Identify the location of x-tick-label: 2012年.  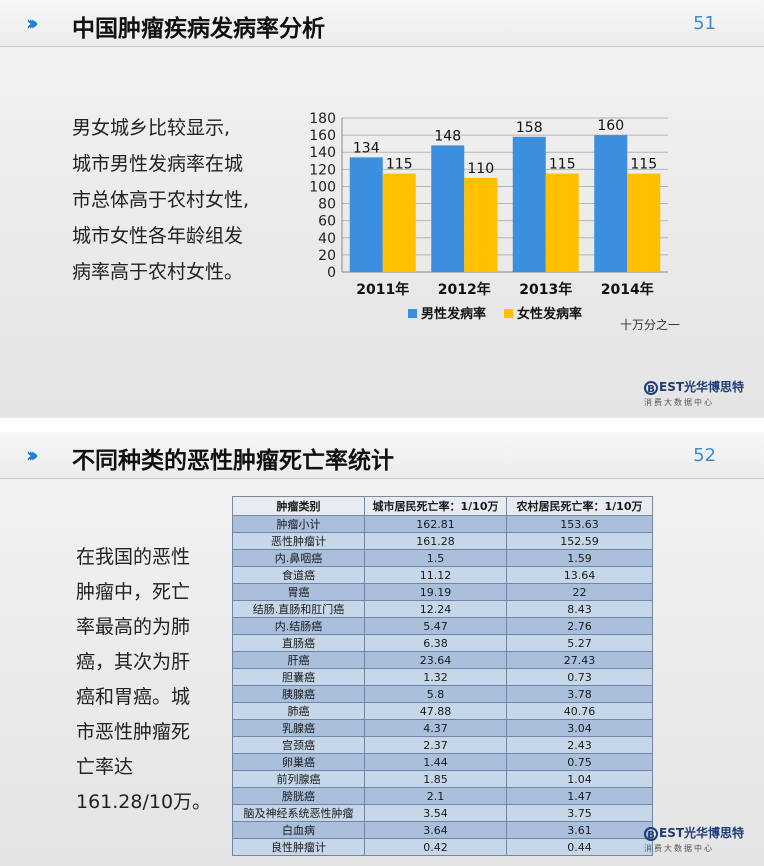
(464, 289).